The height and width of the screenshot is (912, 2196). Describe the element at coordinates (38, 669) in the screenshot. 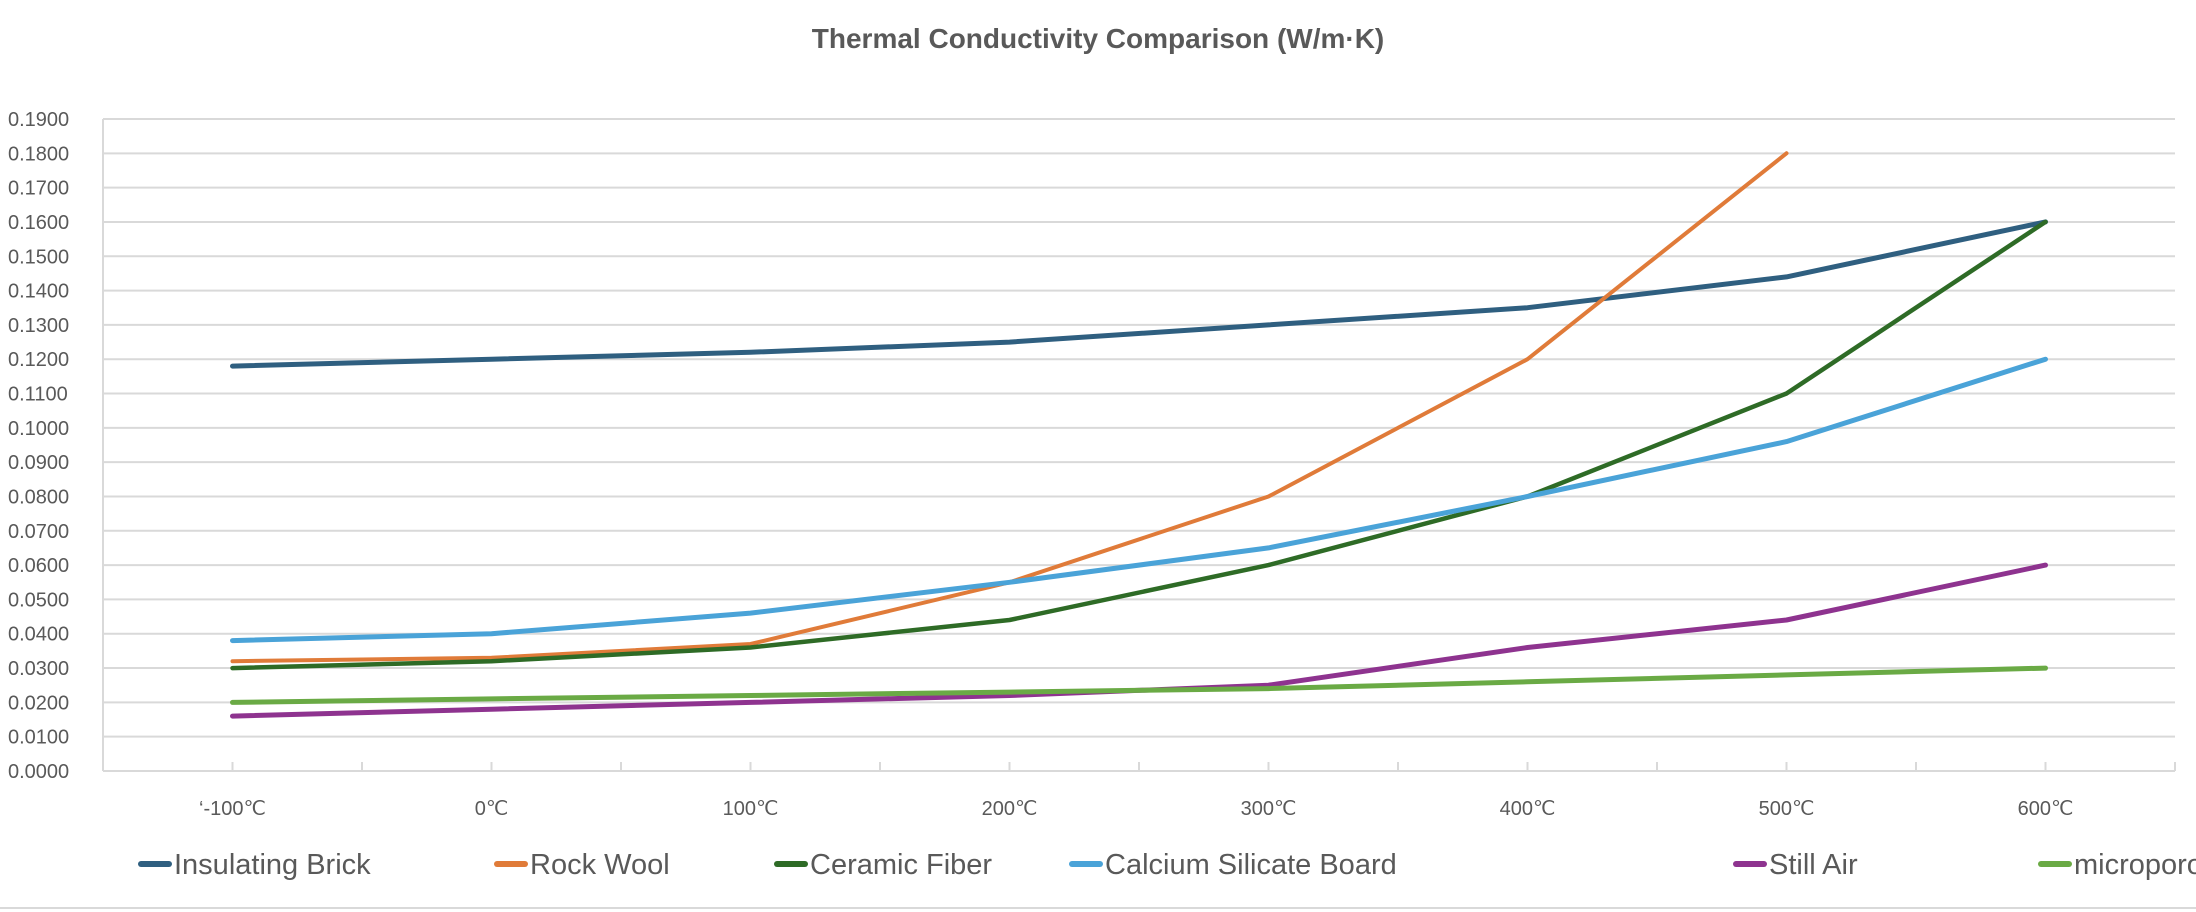

I see `y-tick-label: 0.0300` at that location.